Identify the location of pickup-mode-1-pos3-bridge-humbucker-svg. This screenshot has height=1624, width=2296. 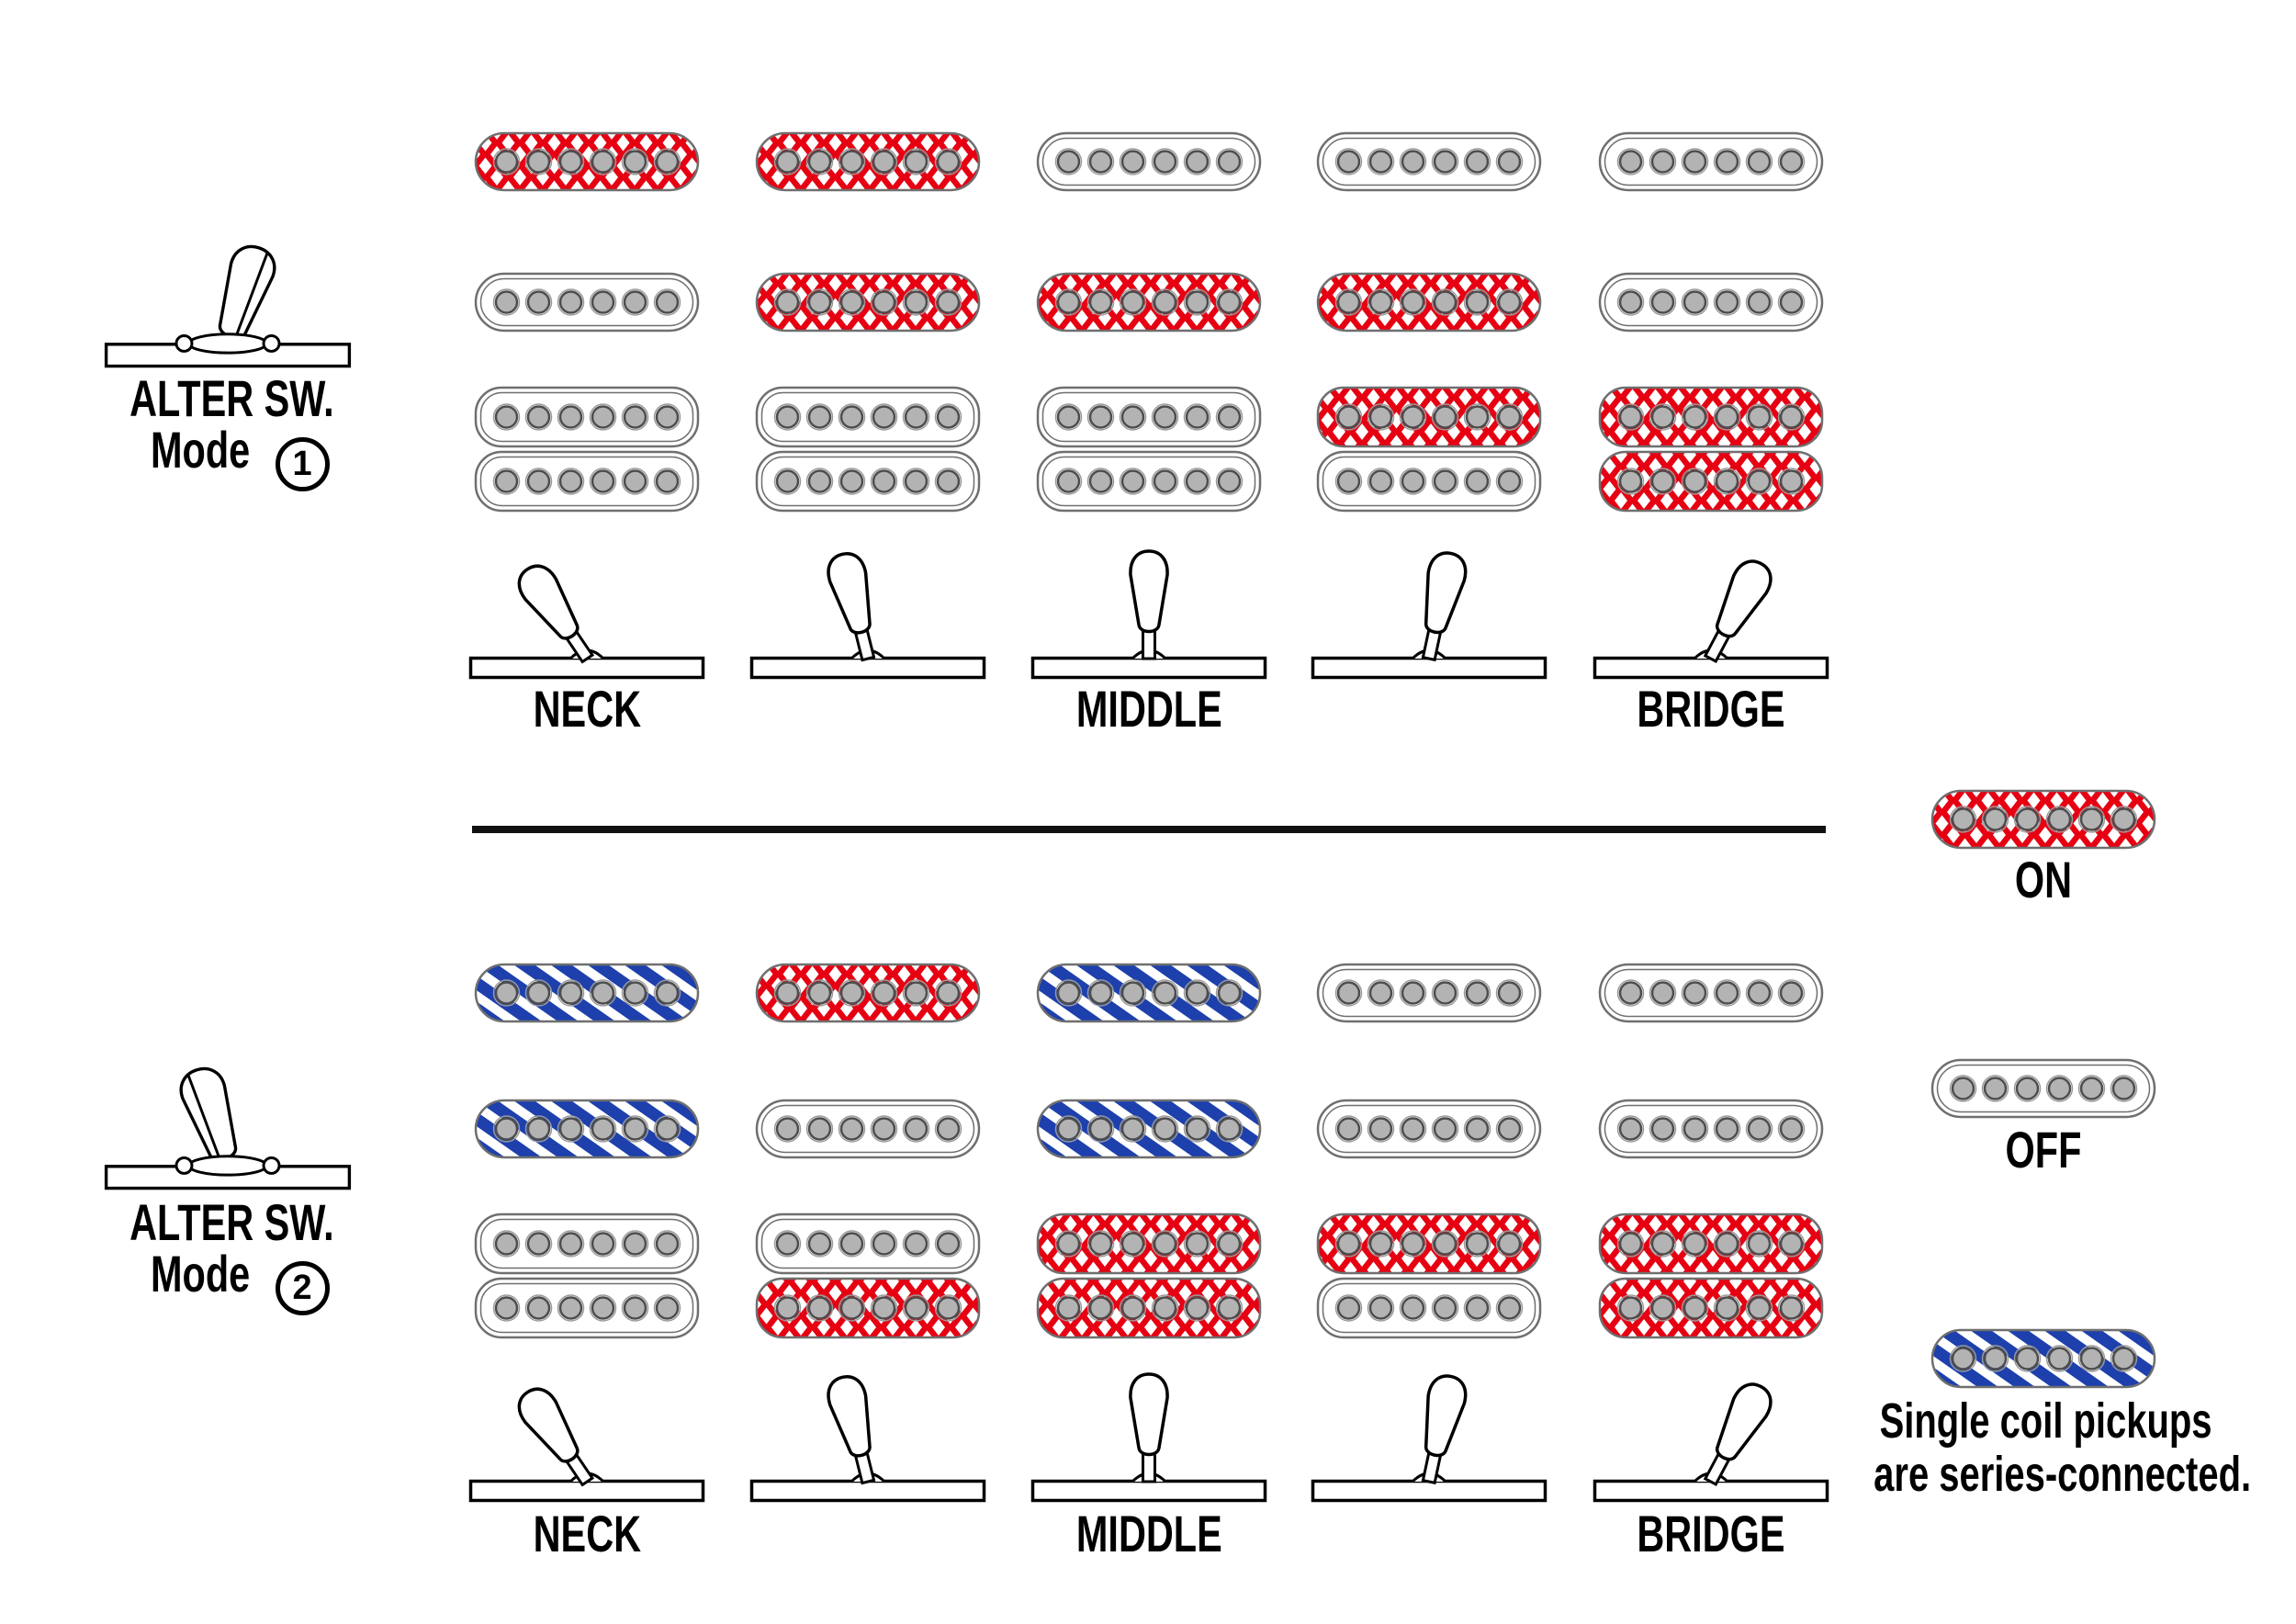
(1149, 449).